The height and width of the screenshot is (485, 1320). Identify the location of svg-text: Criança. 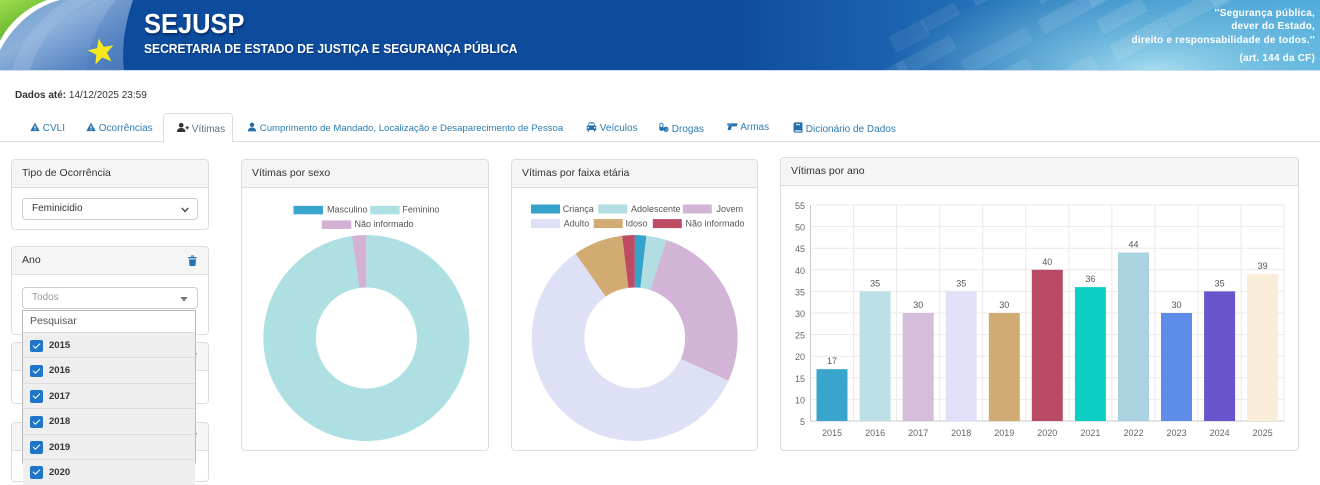
(578, 209).